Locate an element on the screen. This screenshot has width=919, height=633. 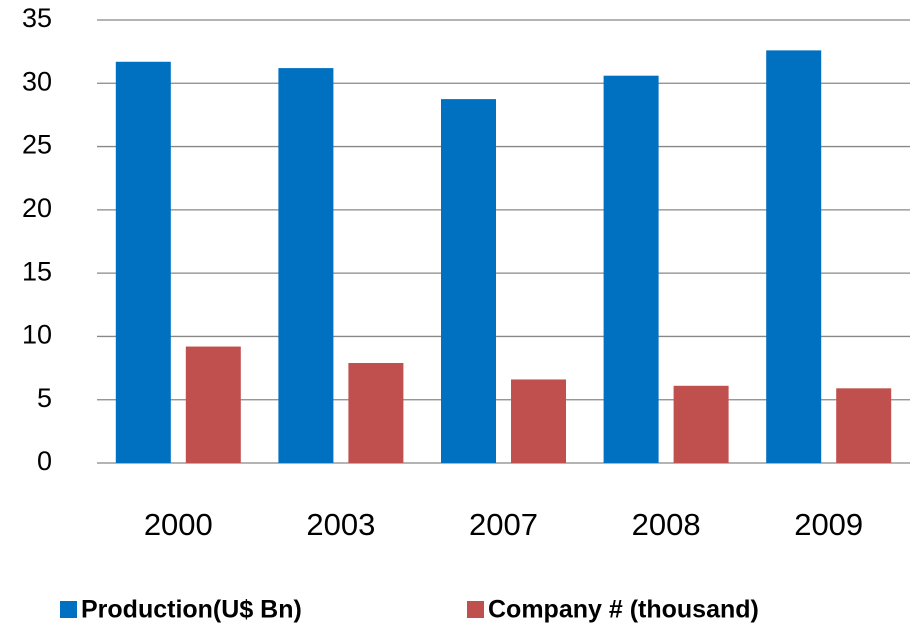
y-tick-label: 0 is located at coordinates (44, 461).